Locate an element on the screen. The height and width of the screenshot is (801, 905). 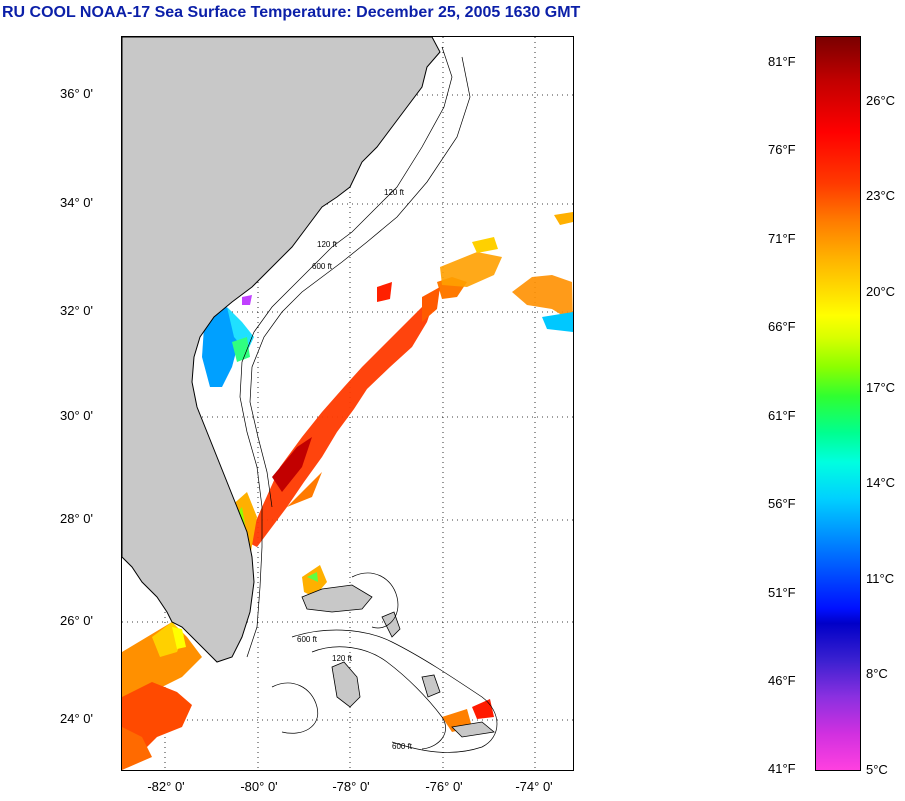
lat-label: 30° 0' is located at coordinates (76, 415).